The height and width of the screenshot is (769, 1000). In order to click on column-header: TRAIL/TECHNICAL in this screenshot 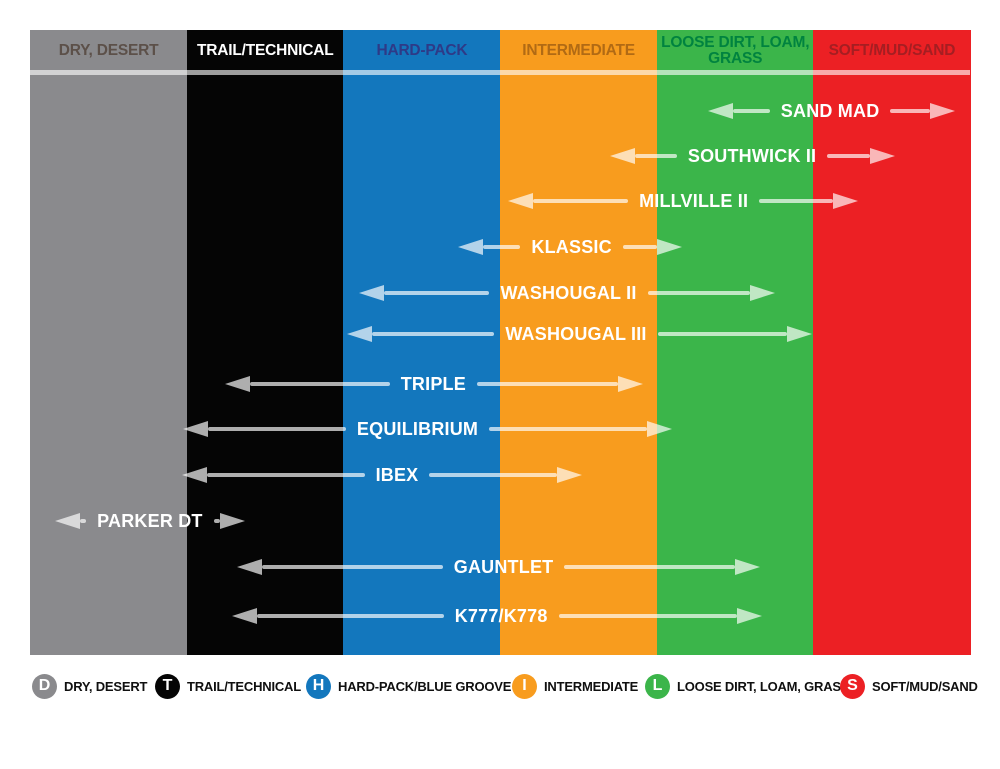, I will do `click(265, 51)`.